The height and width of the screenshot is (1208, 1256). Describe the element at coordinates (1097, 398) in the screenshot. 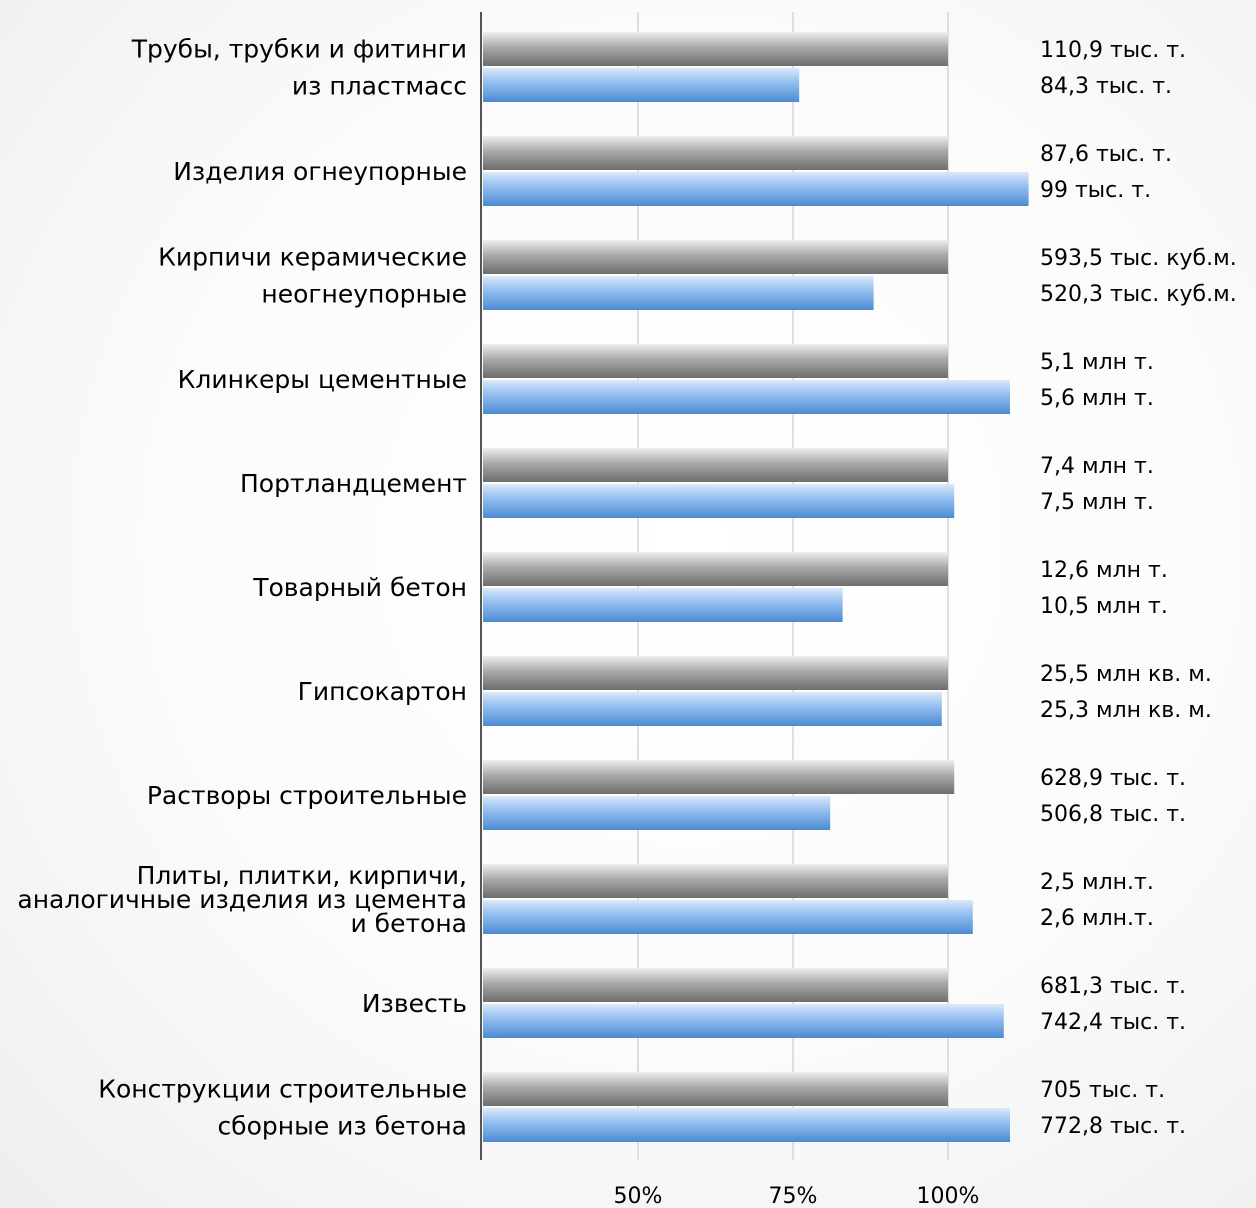

I see `data-label: 5,6 млн т.` at that location.